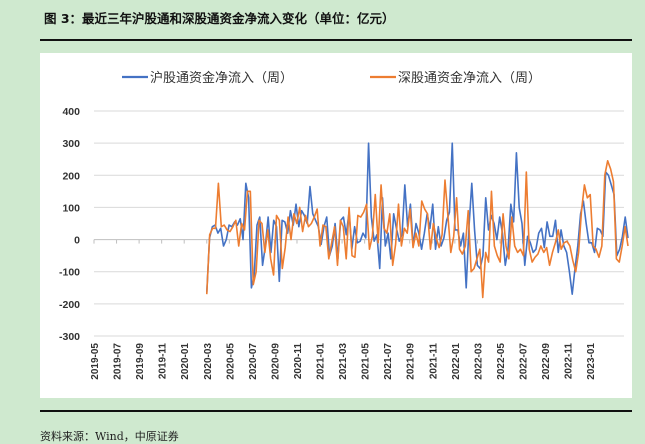 The image size is (645, 444). Describe the element at coordinates (253, 361) in the screenshot. I see `x-tick-label: 2020-07` at that location.